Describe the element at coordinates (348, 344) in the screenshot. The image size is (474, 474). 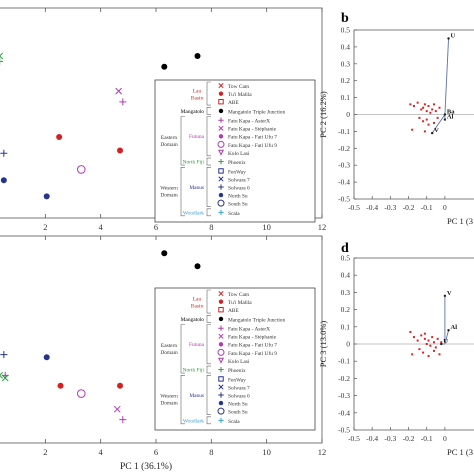
I see `y-tick-label: 0` at that location.